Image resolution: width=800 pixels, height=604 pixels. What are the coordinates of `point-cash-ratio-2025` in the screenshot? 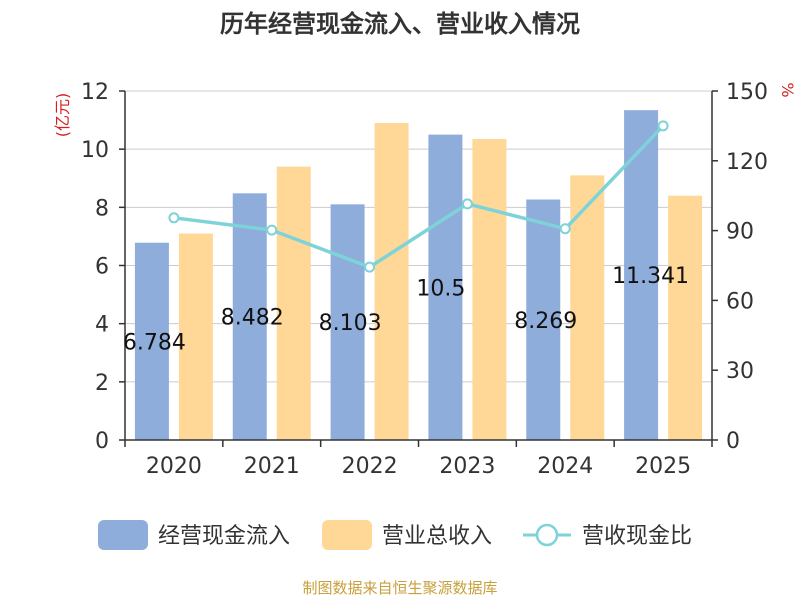 It's located at (663, 126).